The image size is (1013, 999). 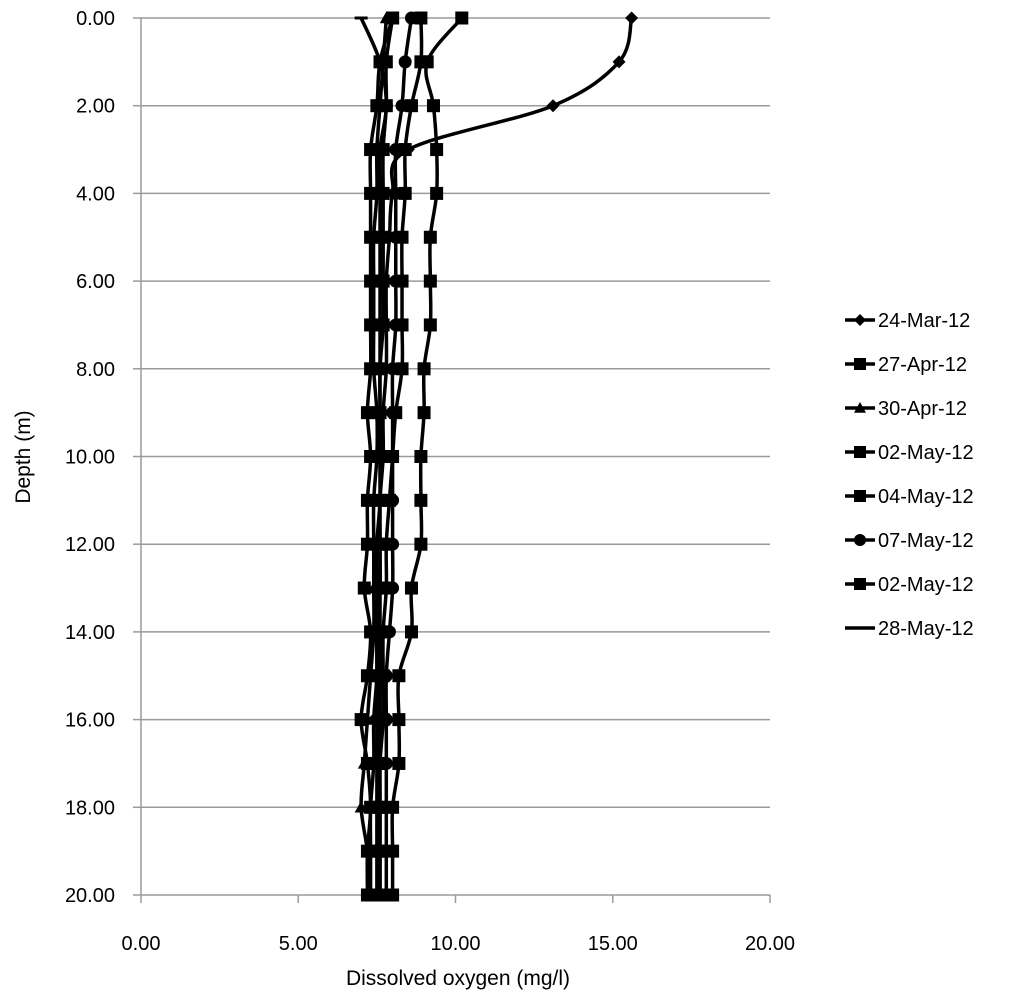 What do you see at coordinates (298, 944) in the screenshot?
I see `x-tick-label: 5.00` at bounding box center [298, 944].